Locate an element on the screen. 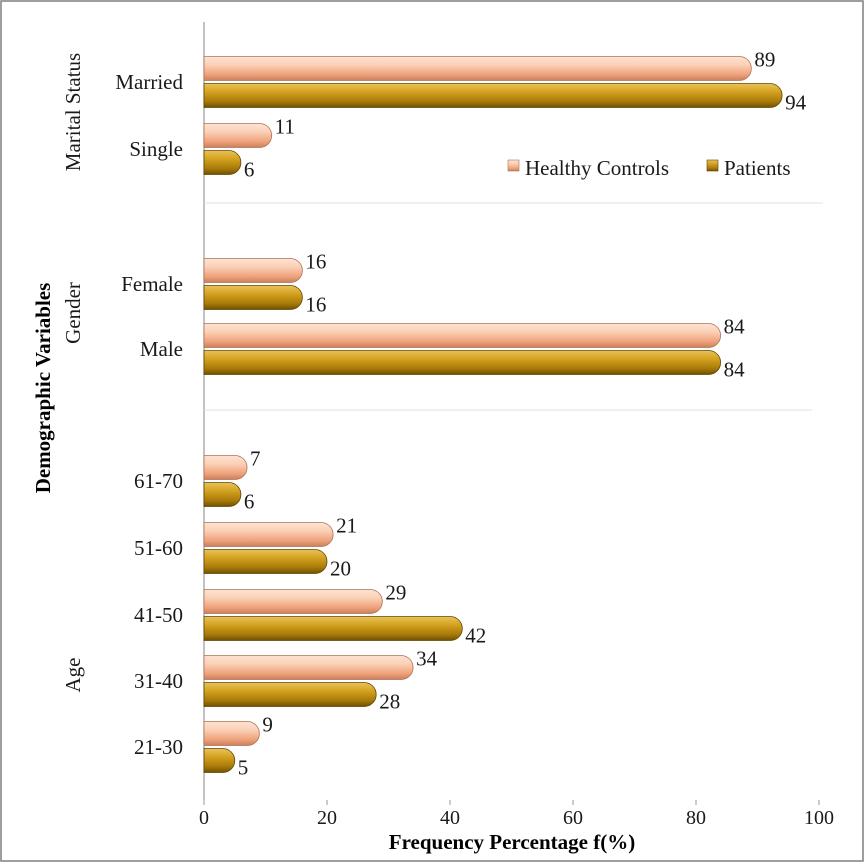  legend-label-healthy-controls: Healthy Controls is located at coordinates (597, 168).